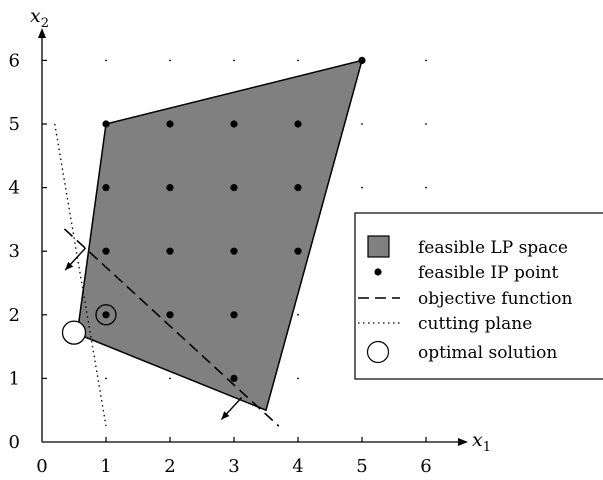  Describe the element at coordinates (495, 299) in the screenshot. I see `legend-label-objective: objective function` at that location.